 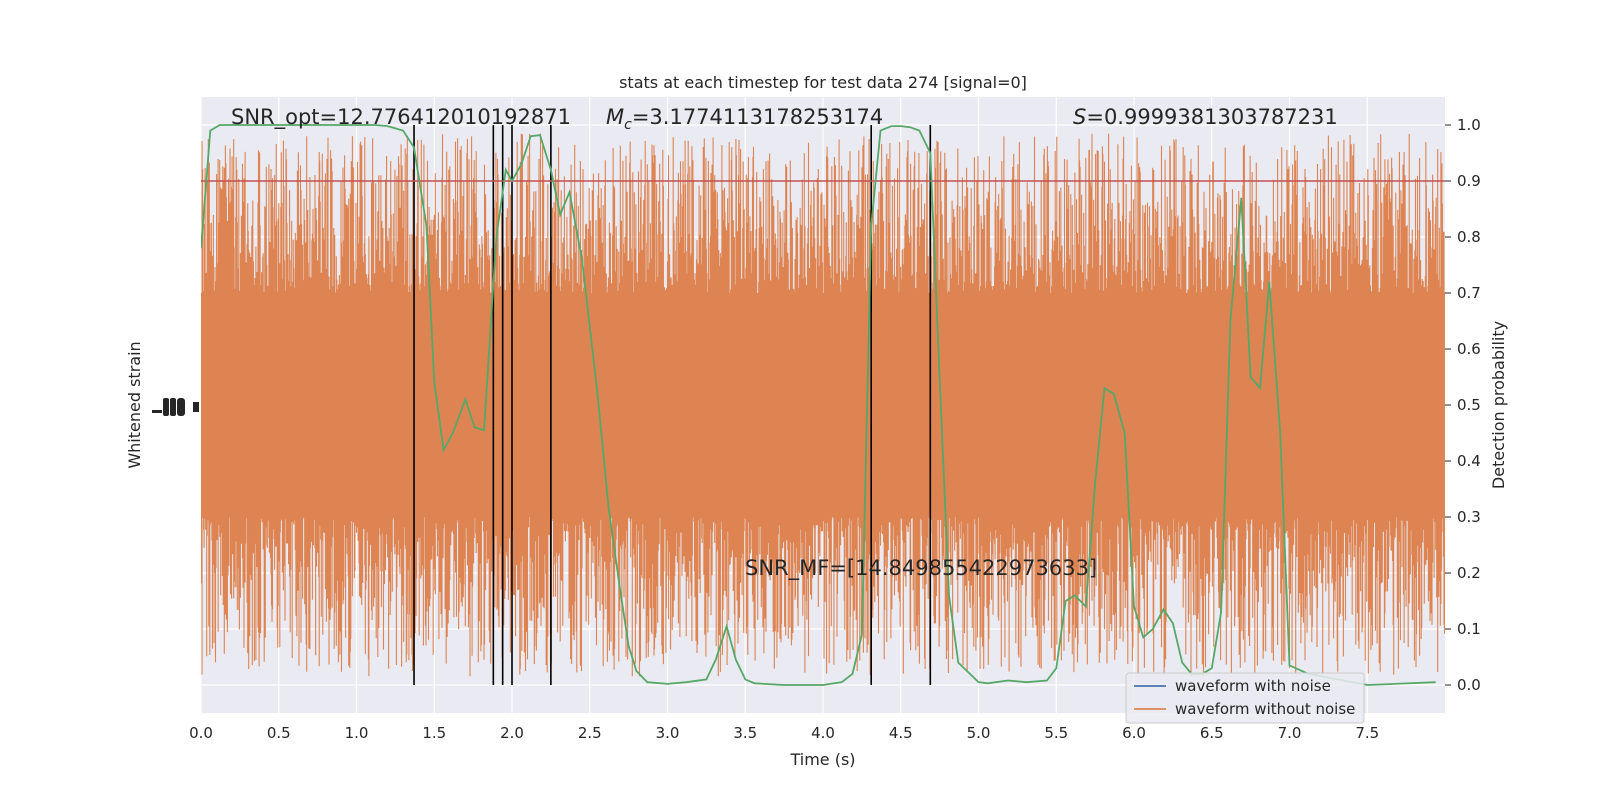 What do you see at coordinates (979, 733) in the screenshot?
I see `x-tick-label: 5.0` at bounding box center [979, 733].